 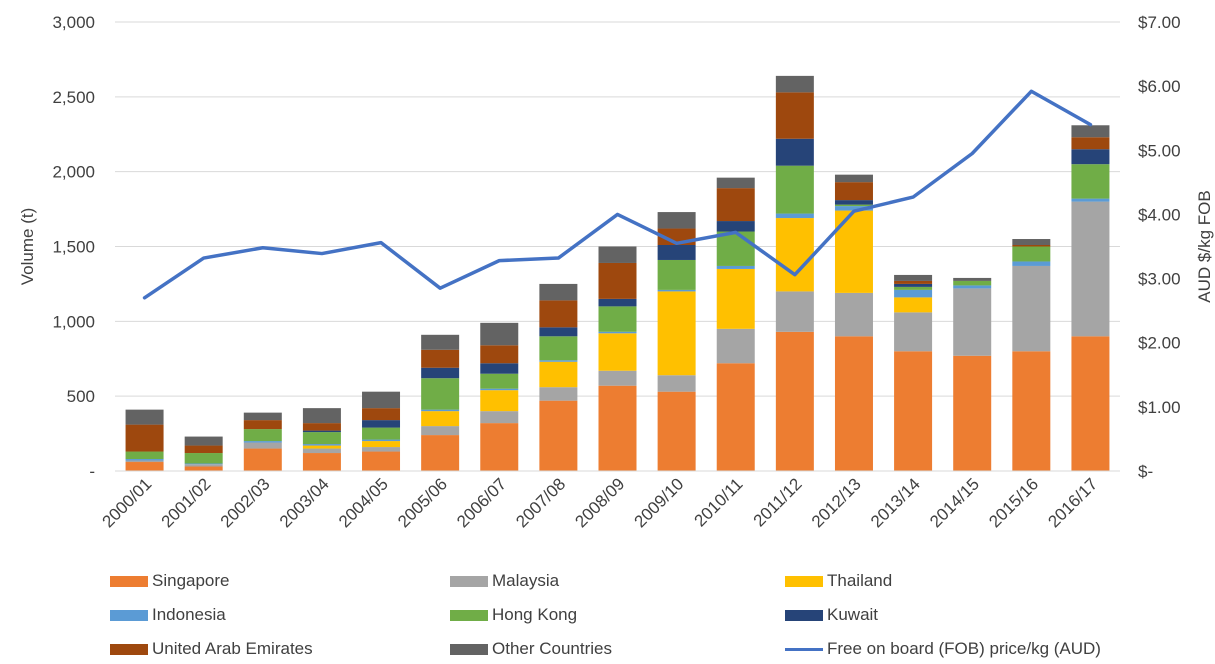 I want to click on y-tick-label: 1,500, so click(x=73, y=247).